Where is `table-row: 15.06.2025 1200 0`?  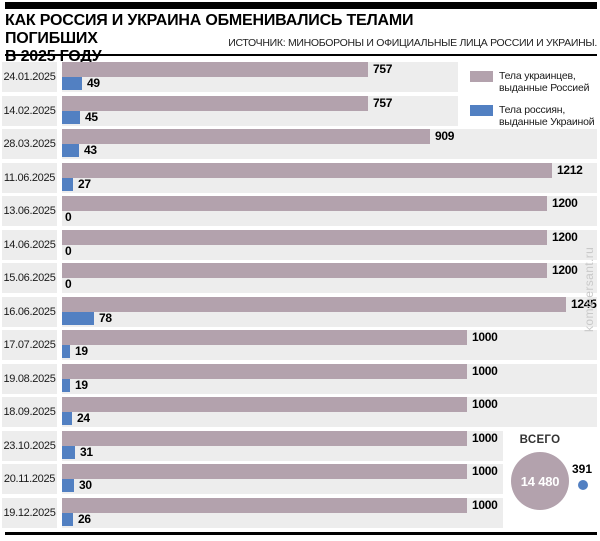 table-row: 15.06.2025 1200 0 is located at coordinates (299, 278).